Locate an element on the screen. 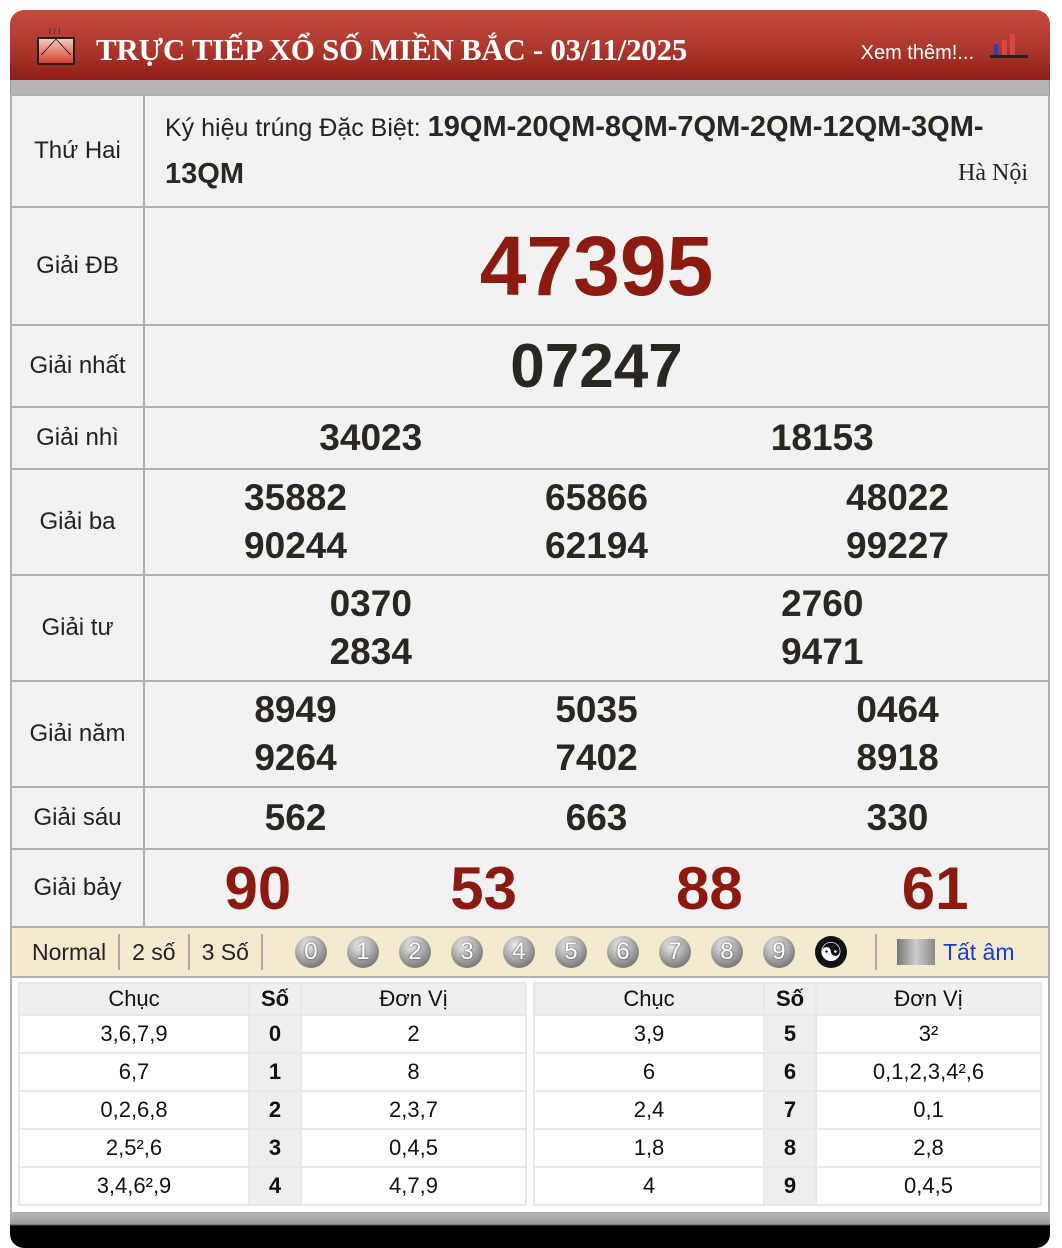  prize-g7: 61 is located at coordinates (935, 888).